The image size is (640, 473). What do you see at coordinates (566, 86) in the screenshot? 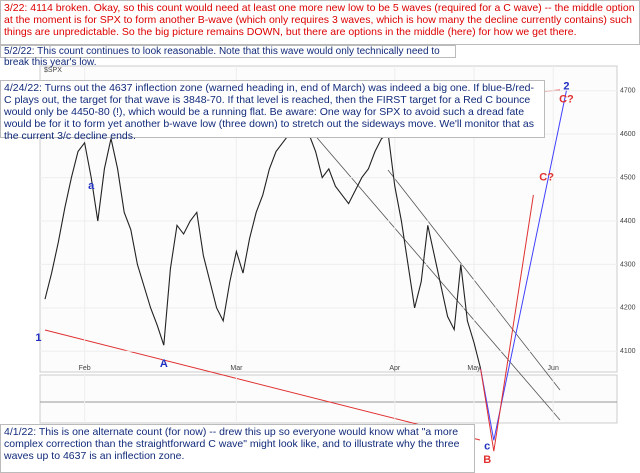
I see `wave-label: 2` at bounding box center [566, 86].